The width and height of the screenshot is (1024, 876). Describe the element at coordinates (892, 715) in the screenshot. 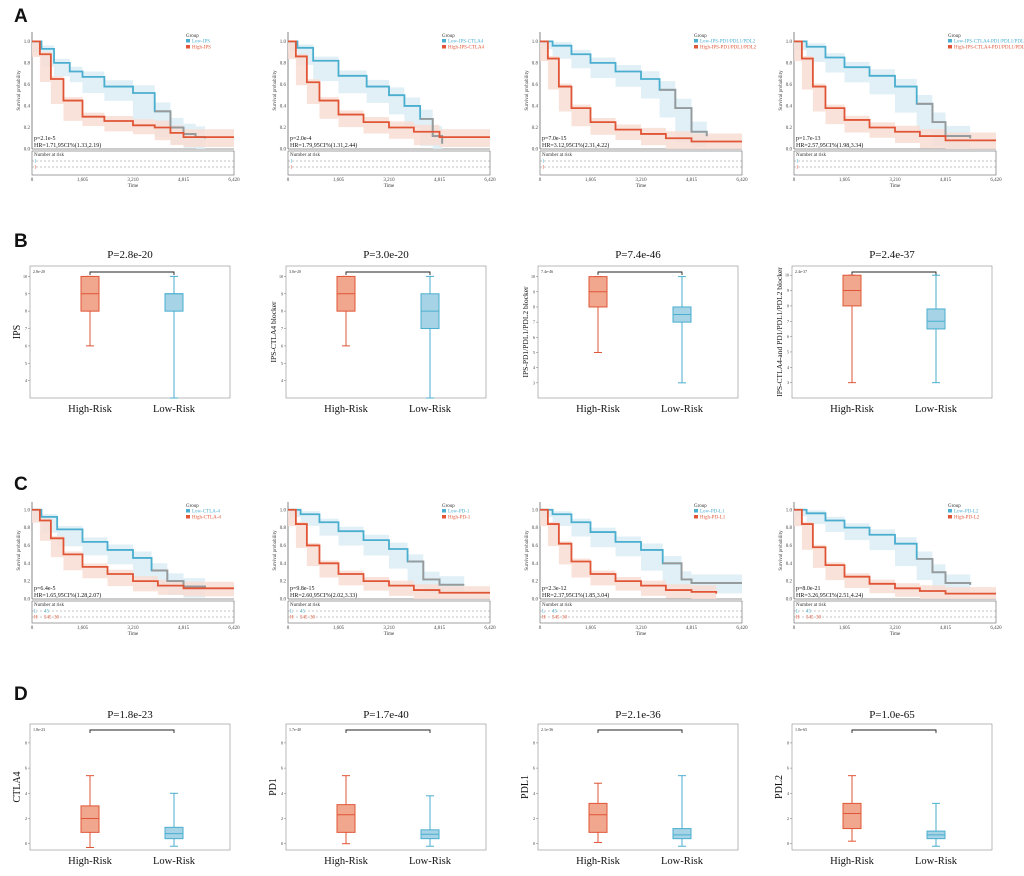

I see `comparison-p-title: P=1.0e-65` at that location.